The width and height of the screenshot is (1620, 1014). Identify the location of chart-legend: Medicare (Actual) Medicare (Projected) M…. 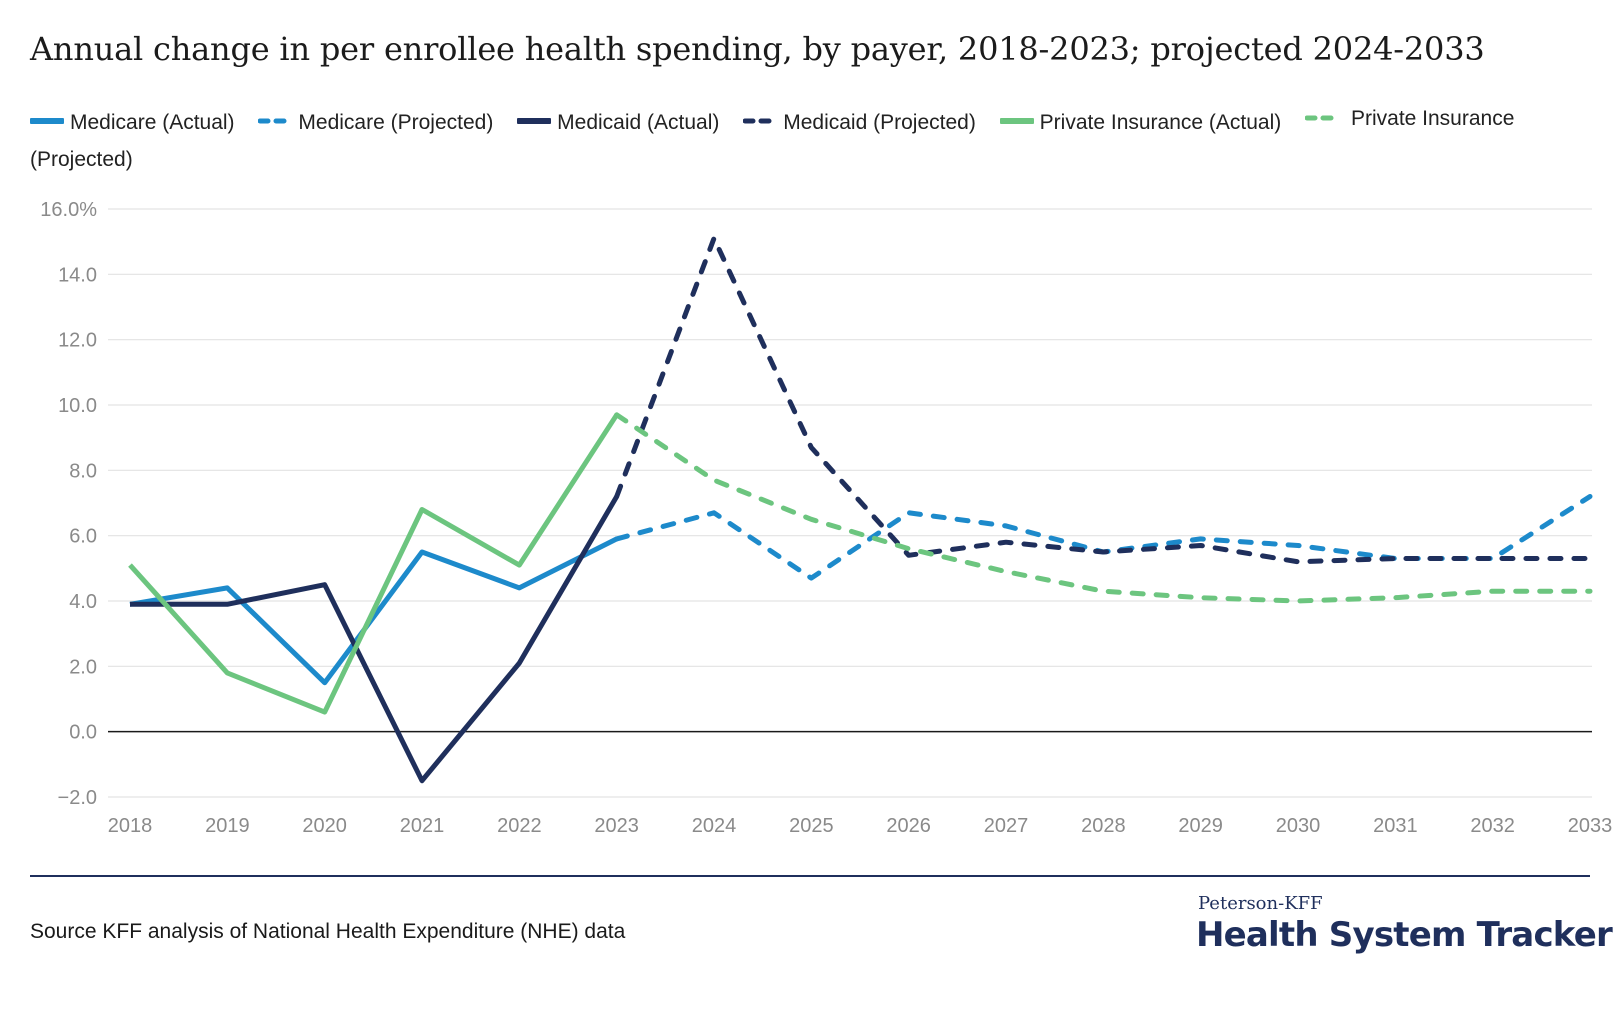
(815, 139).